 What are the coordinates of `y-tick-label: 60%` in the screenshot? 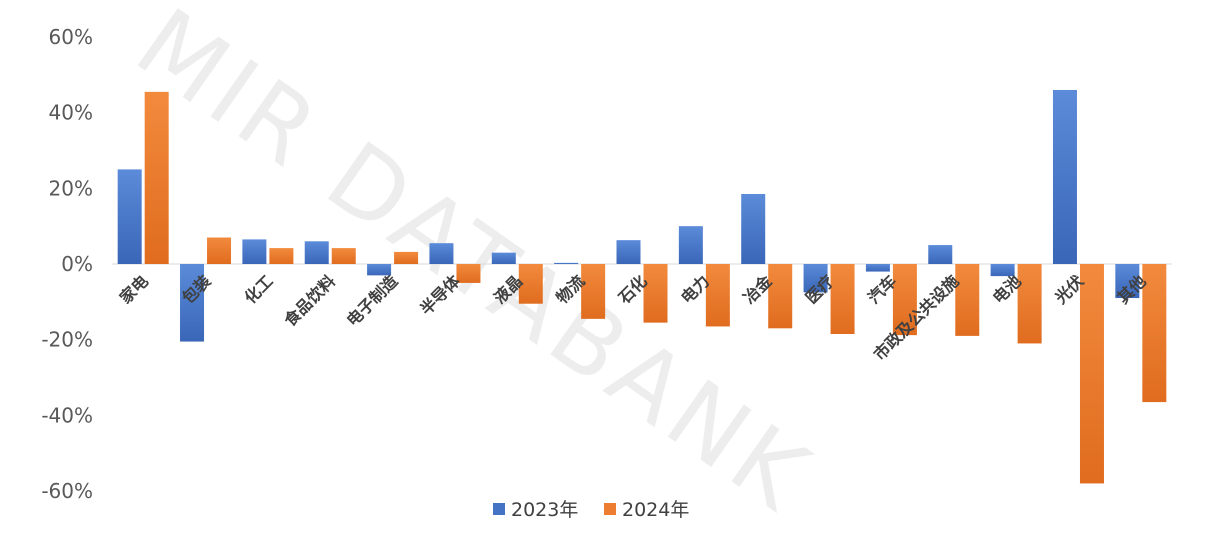 It's located at (71, 37).